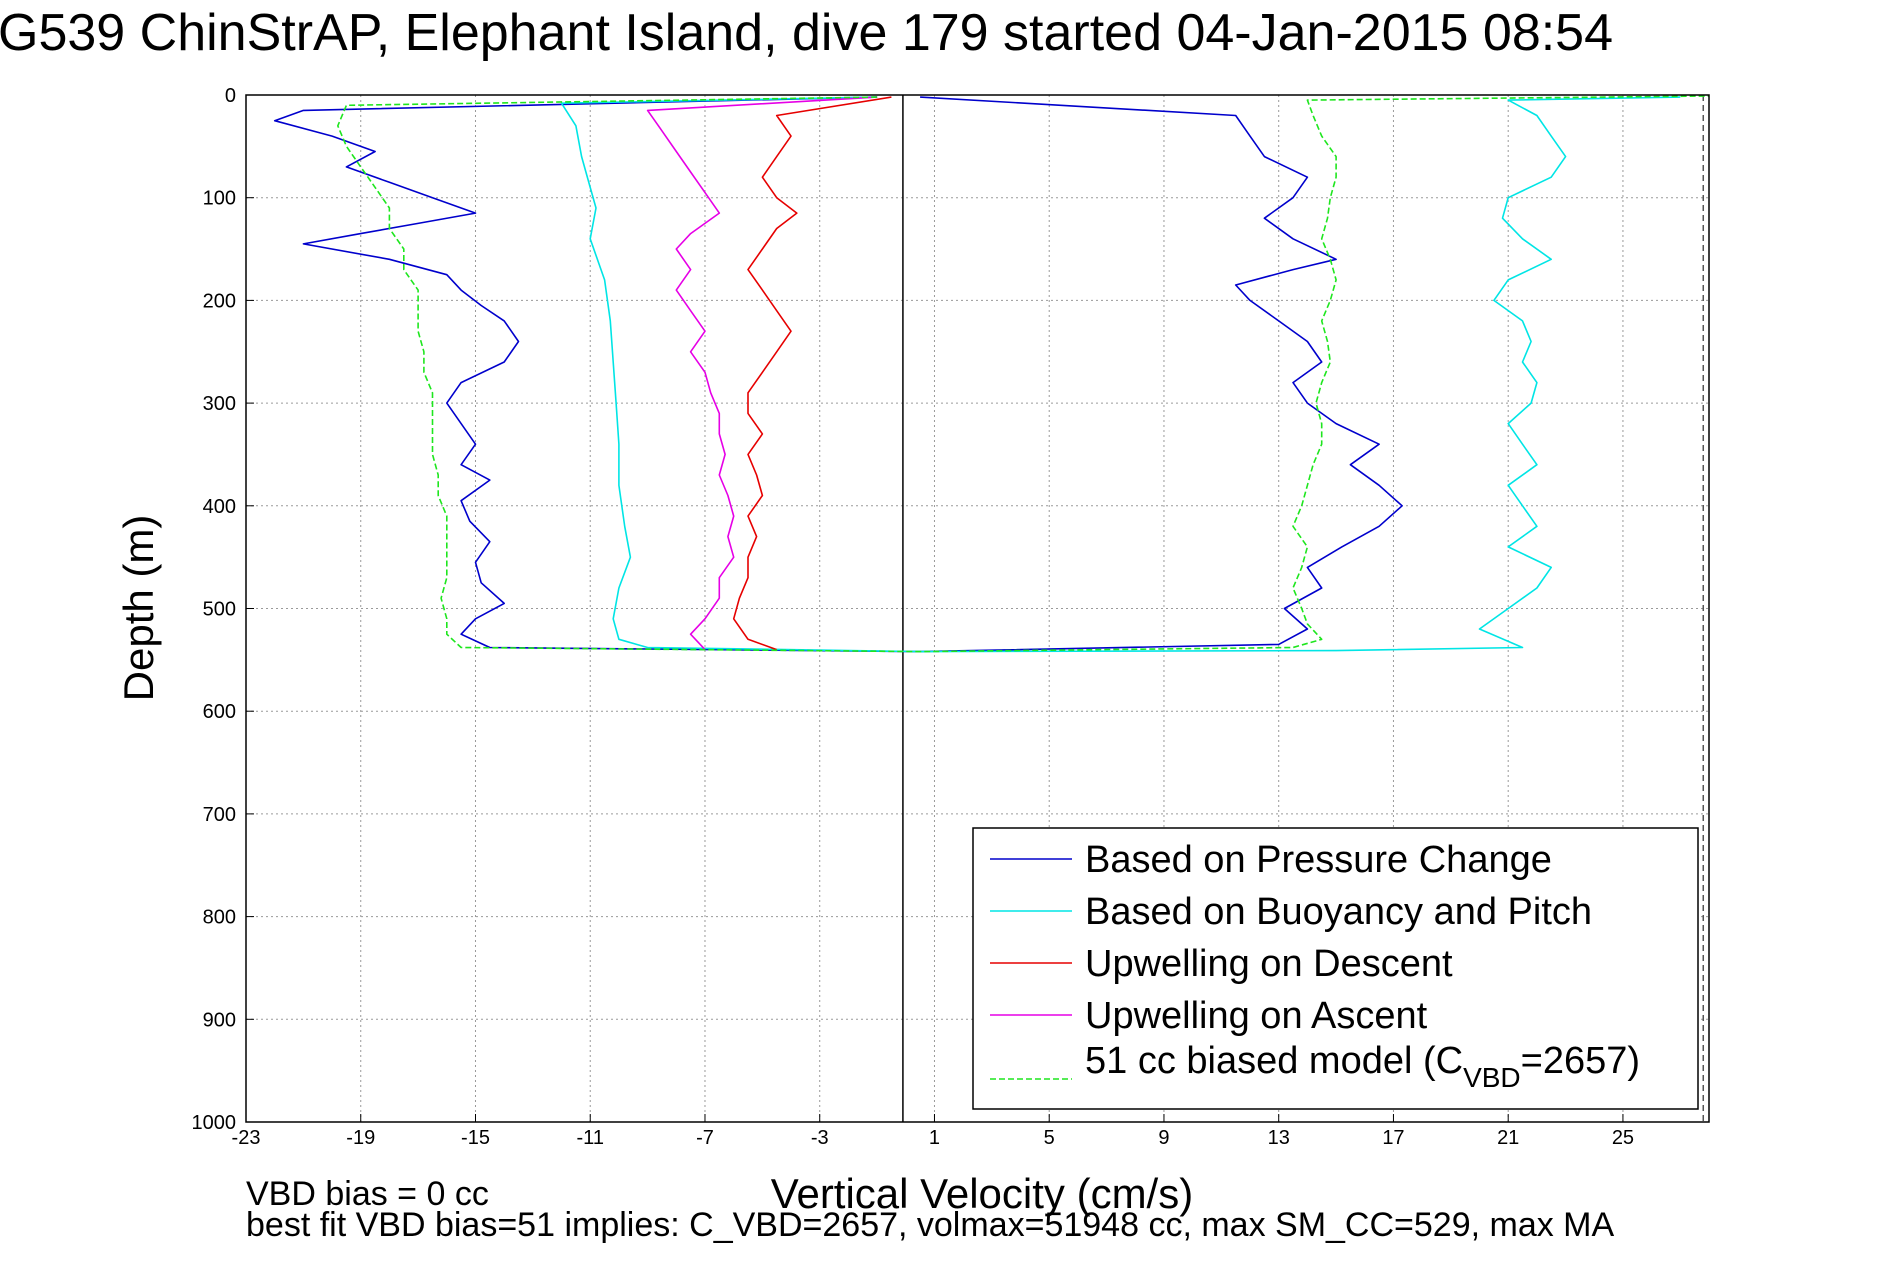 The image size is (1891, 1262). I want to click on x-axis-label: Vertical Velocity (cm/s), so click(982, 1193).